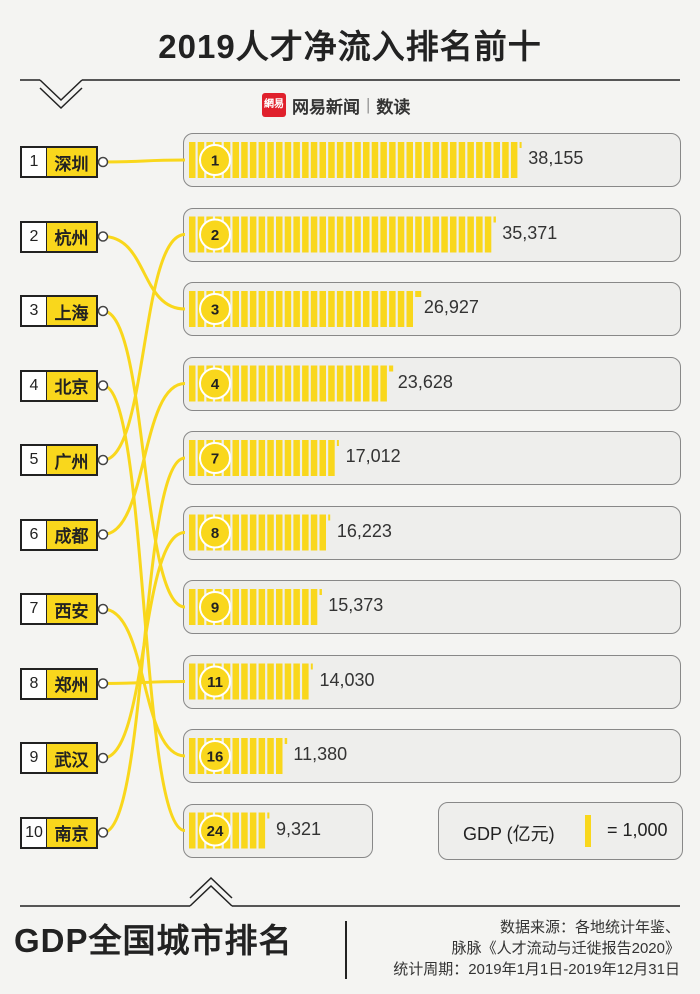 This screenshot has height=994, width=700. I want to click on rank-number: 10, so click(34, 832).